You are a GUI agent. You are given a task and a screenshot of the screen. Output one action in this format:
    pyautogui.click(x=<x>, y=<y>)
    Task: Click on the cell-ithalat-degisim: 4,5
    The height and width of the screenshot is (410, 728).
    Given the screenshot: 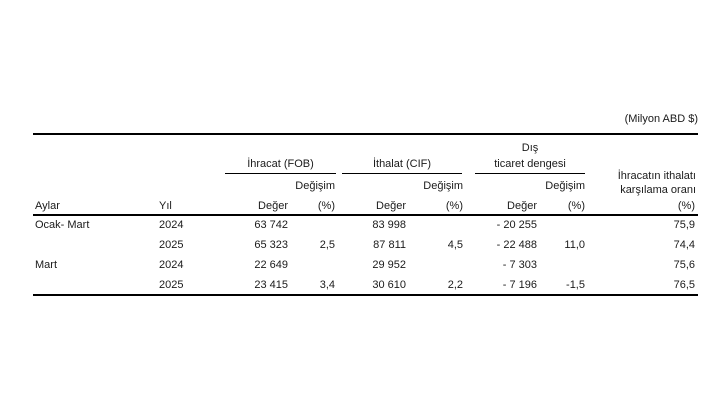 What is the action you would take?
    pyautogui.click(x=455, y=245)
    